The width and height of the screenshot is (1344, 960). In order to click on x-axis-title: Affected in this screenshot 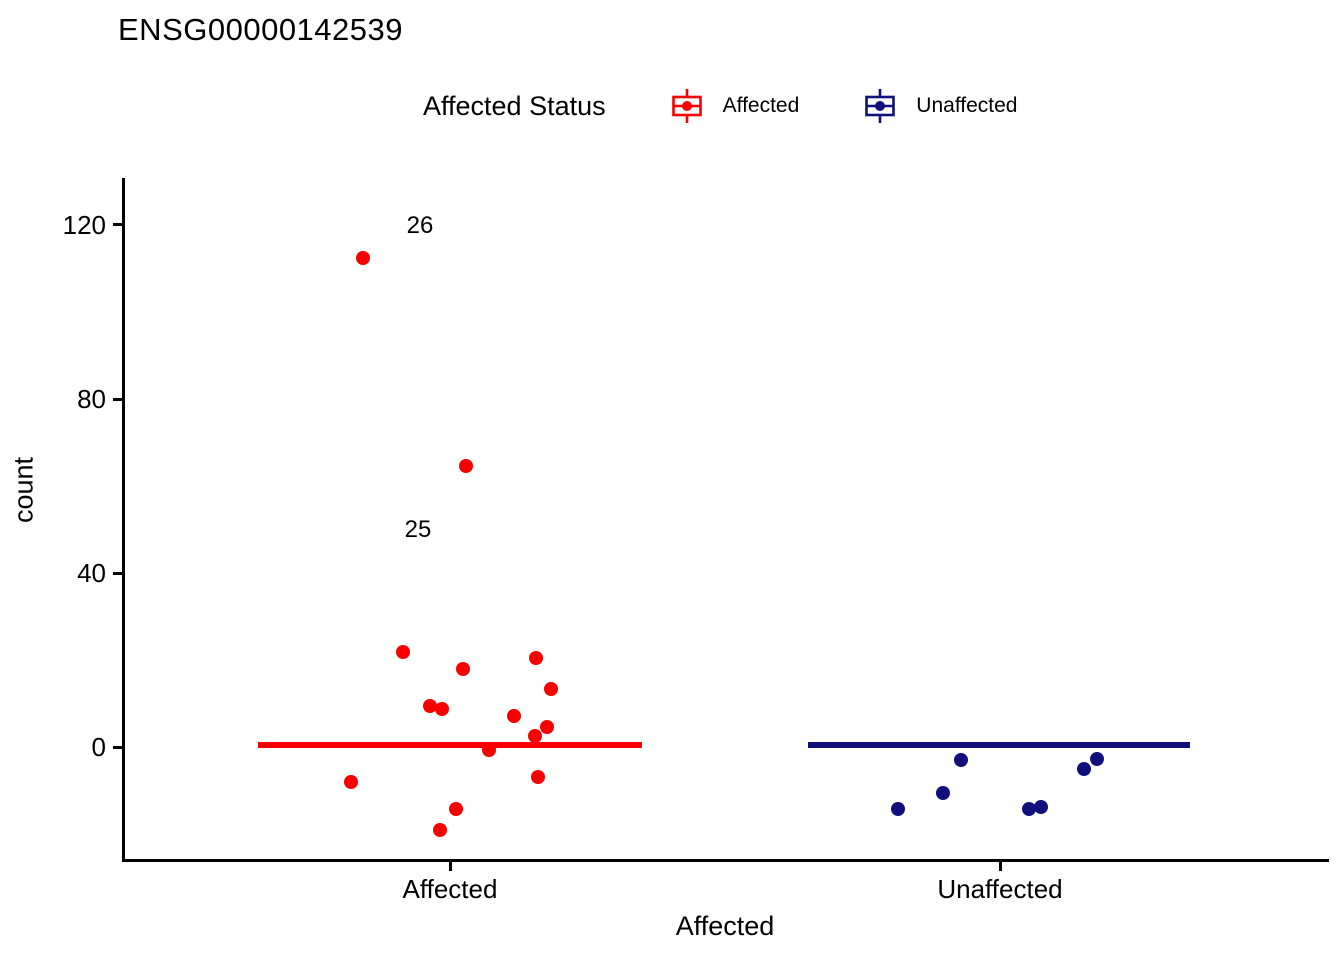, I will do `click(725, 926)`.